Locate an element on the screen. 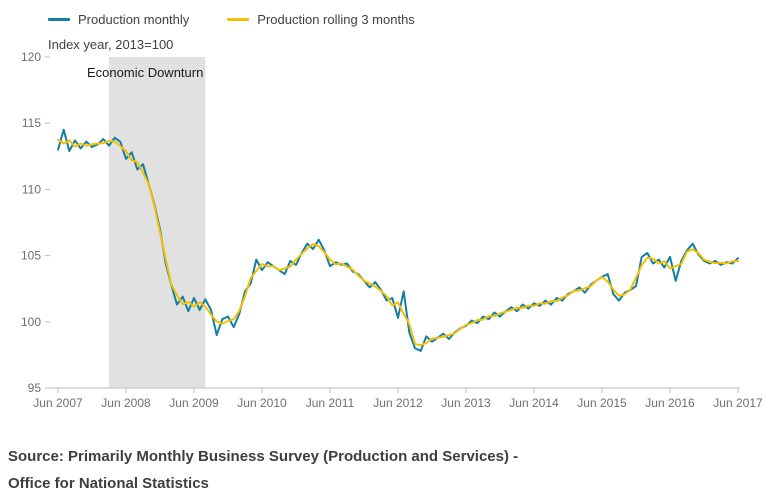  y-axis-label: 100 is located at coordinates (31, 322).